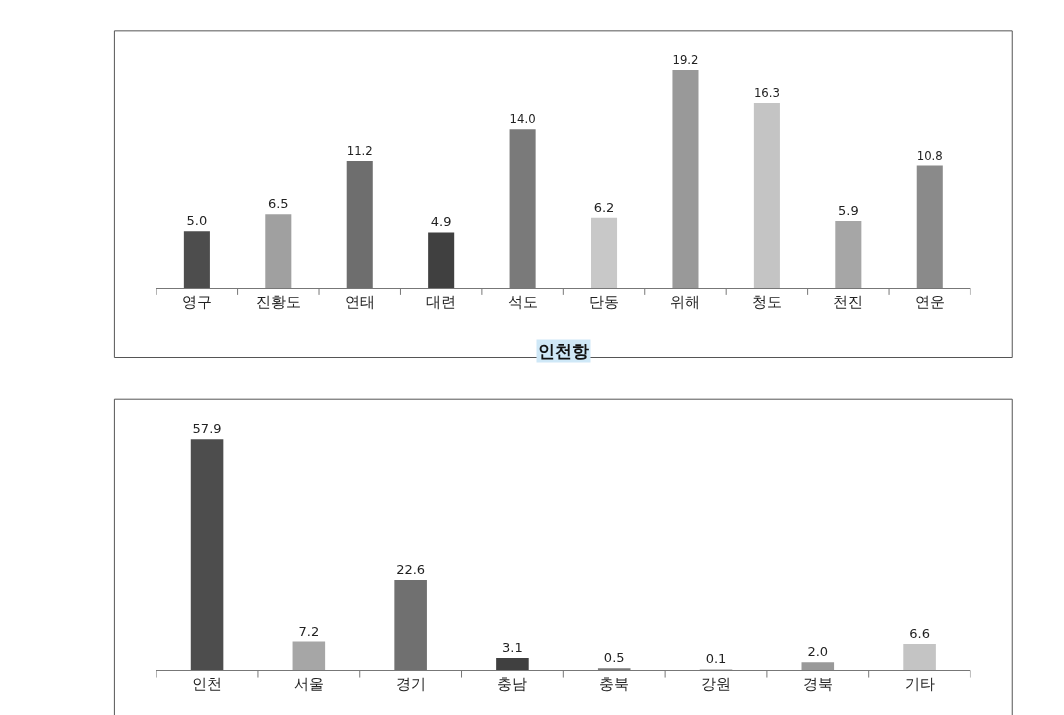  What do you see at coordinates (309, 631) in the screenshot?
I see `data-label: 7.2` at bounding box center [309, 631].